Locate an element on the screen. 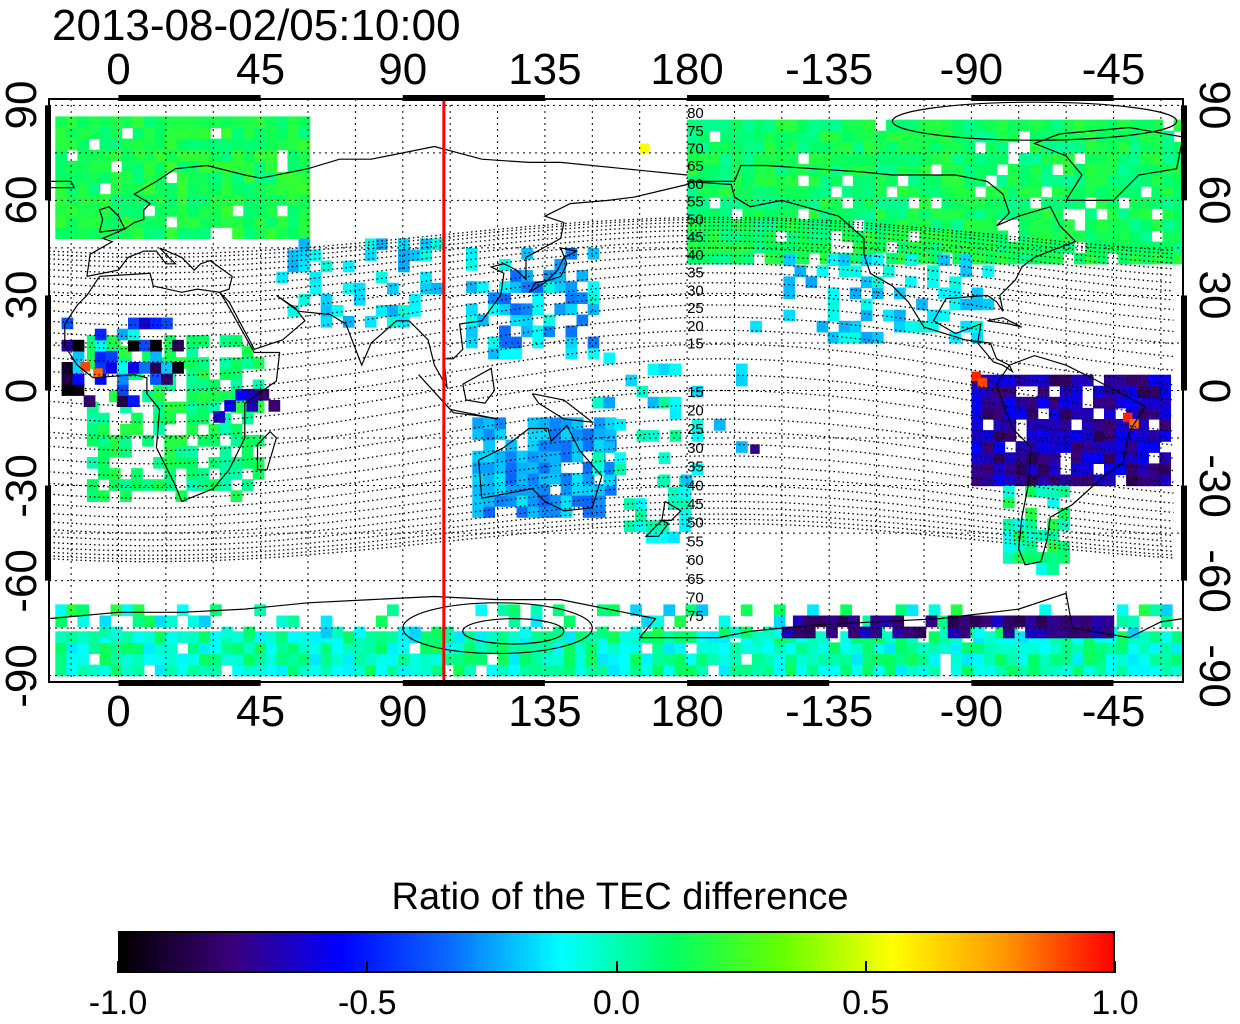 This screenshot has width=1240, height=1024. colorbar-tick-label: 1.0 is located at coordinates (1115, 1003).